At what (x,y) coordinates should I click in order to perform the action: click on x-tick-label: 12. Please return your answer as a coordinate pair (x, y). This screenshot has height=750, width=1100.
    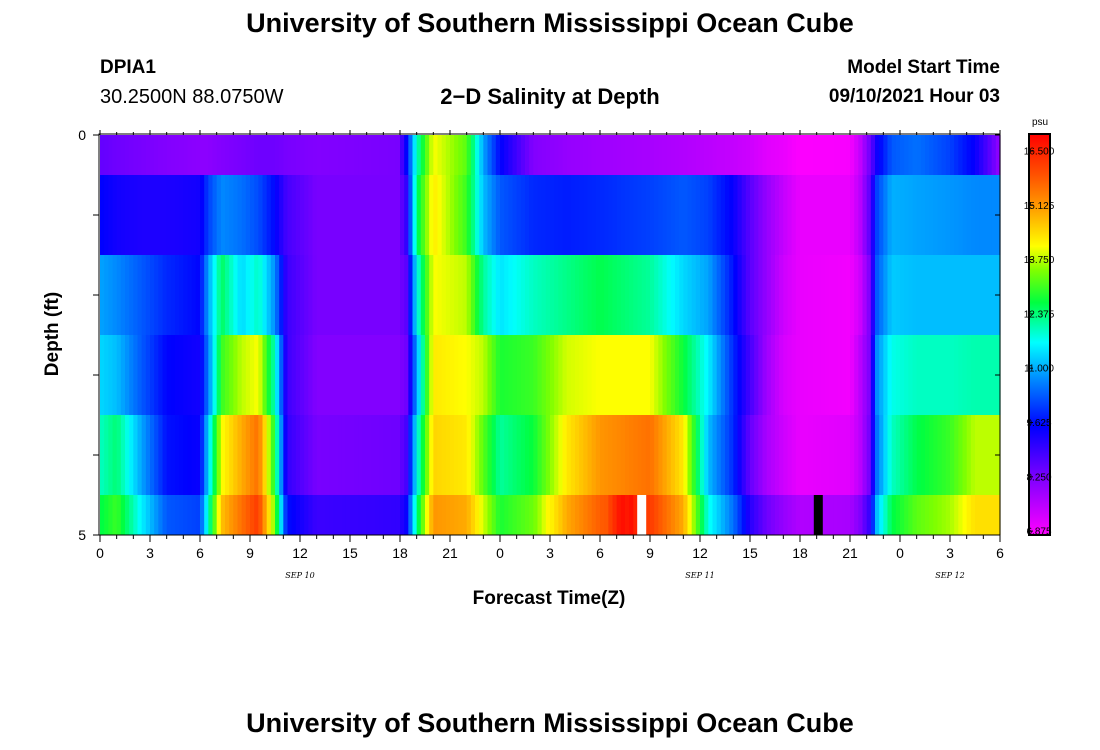
    Looking at the image, I should click on (700, 553).